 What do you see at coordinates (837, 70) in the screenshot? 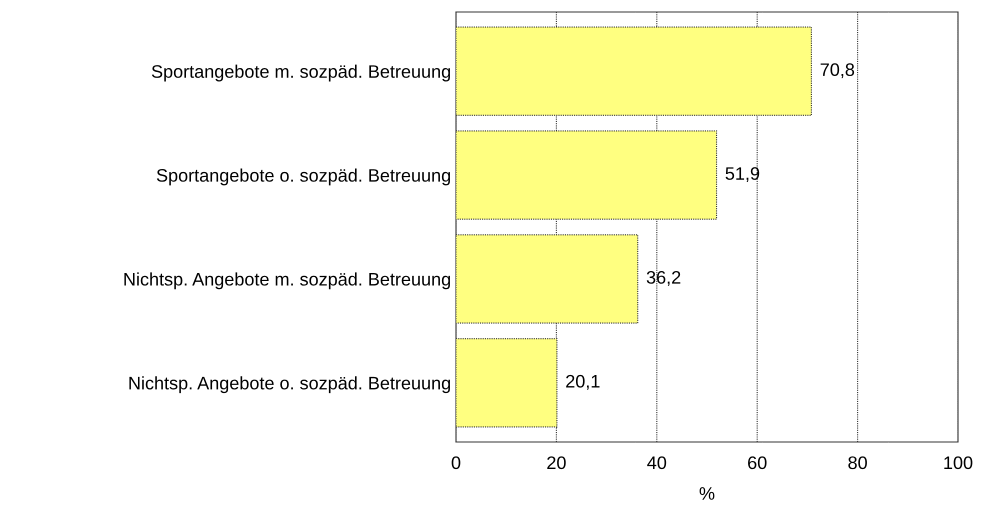
I see `data-label: 70,8` at bounding box center [837, 70].